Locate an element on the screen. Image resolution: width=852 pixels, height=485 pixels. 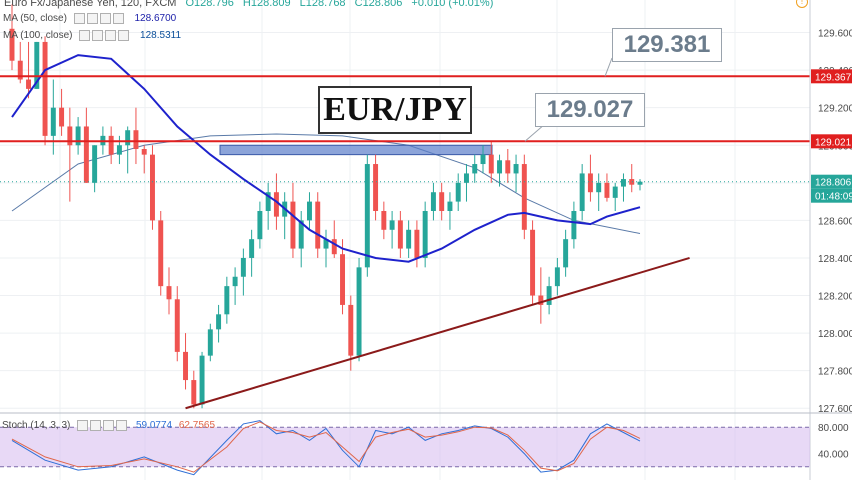
callout-mid: 129.027 is located at coordinates (590, 110).